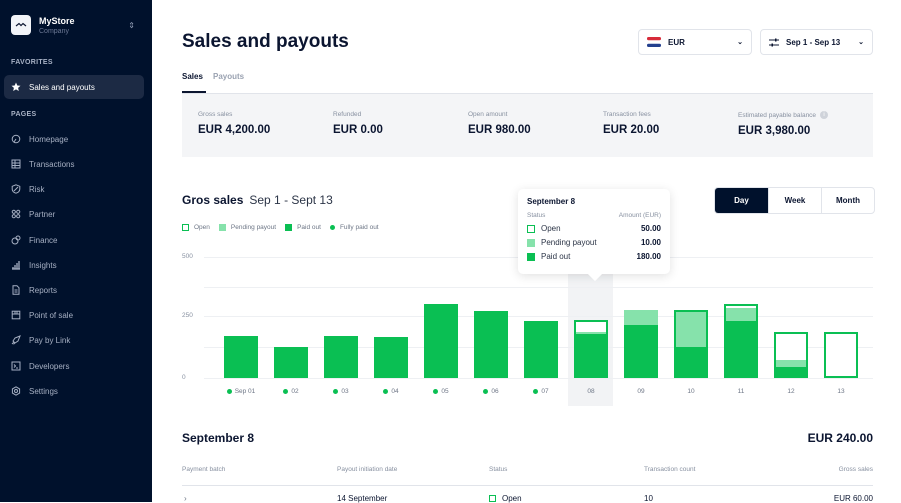 The image size is (901, 503). What do you see at coordinates (187, 256) in the screenshot?
I see `y-tick: 500` at bounding box center [187, 256].